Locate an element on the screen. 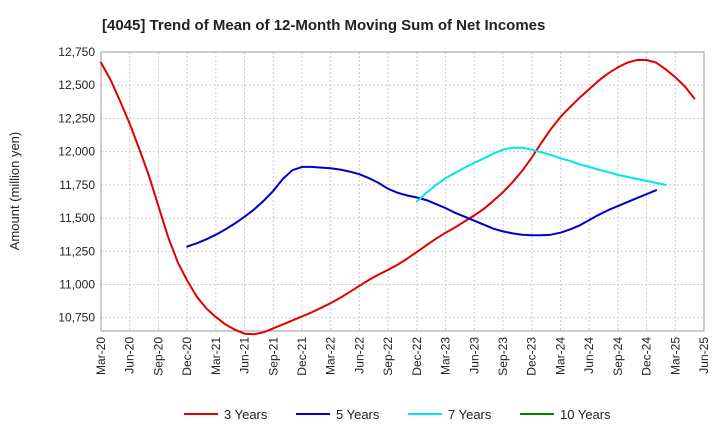 The image size is (720, 445). legend: 3 Years 5 Years 7 Years 10 Years is located at coordinates (397, 414).